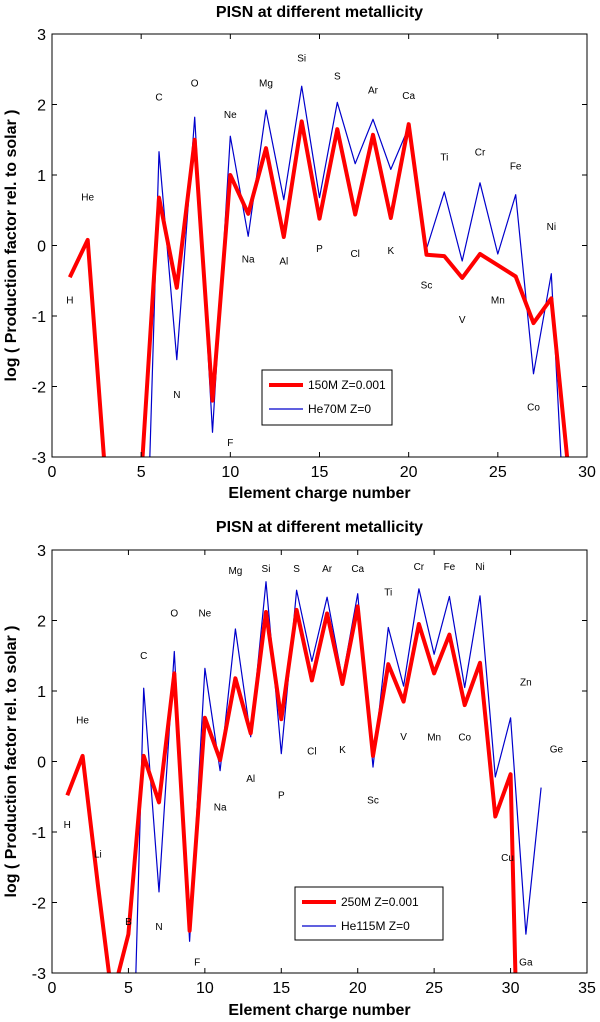 The image size is (600, 1022). I want to click on element-label-Ge: Ge, so click(557, 750).